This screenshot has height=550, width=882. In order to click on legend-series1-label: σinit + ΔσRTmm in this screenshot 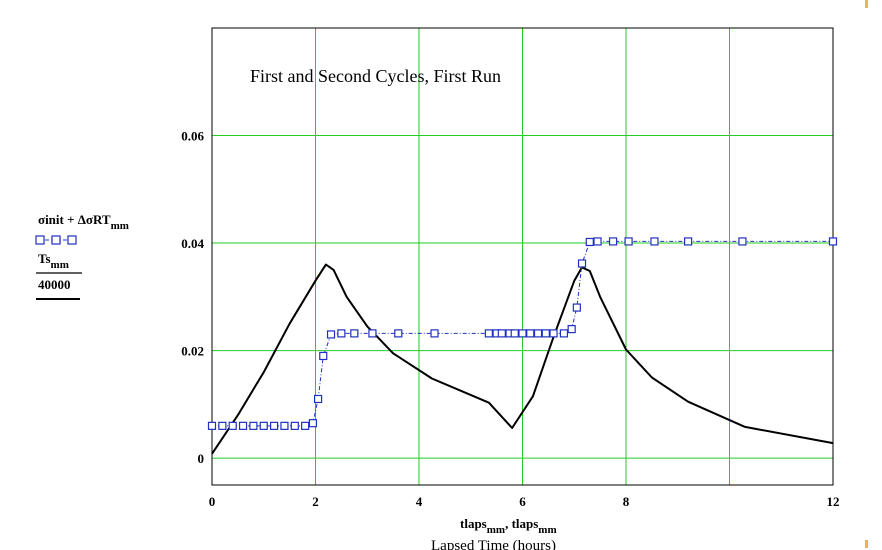, I will do `click(83, 222)`.